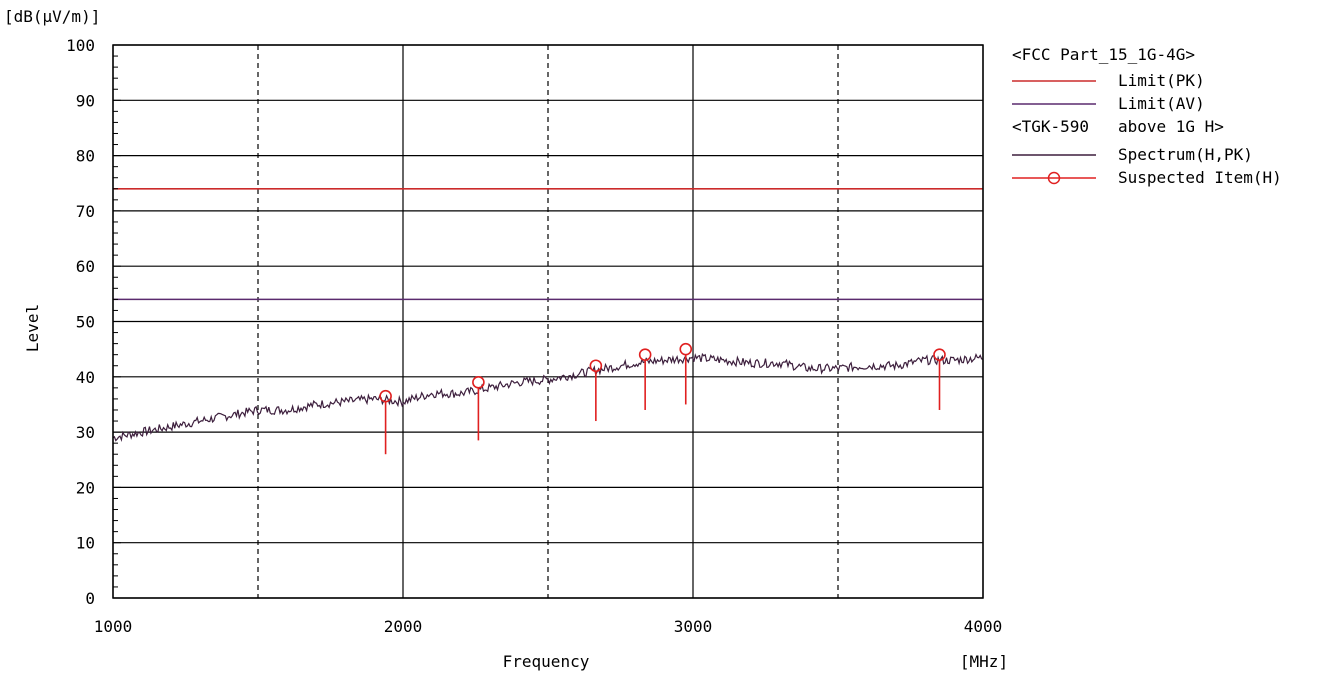 This screenshot has width=1337, height=681. Describe the element at coordinates (1054, 178) in the screenshot. I see `legend-marker-suspected` at that location.